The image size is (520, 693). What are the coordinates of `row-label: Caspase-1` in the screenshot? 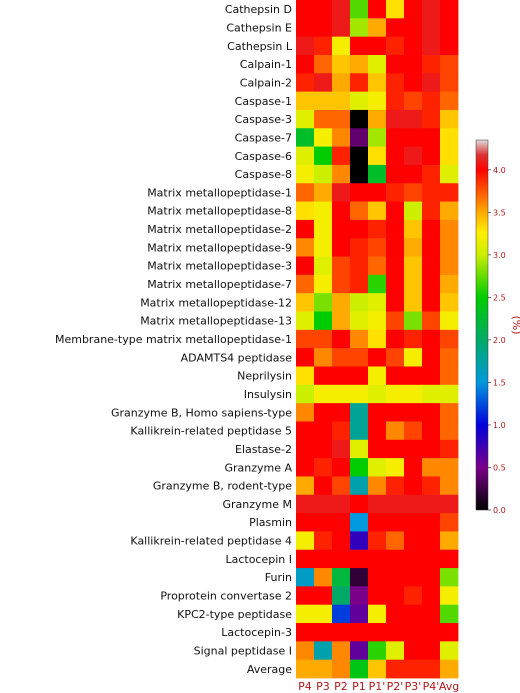 It's located at (263, 101).